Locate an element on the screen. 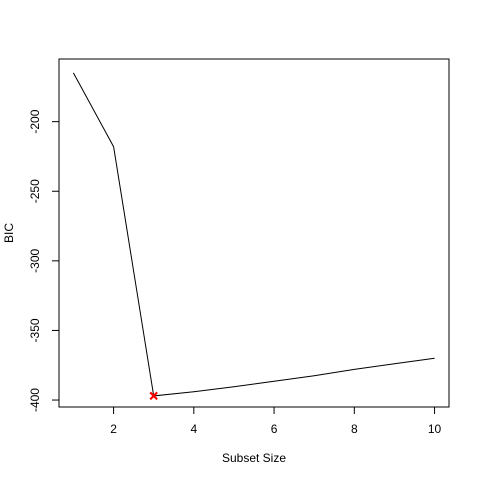 Image resolution: width=480 pixels, height=480 pixels. x-tick-label: 6 is located at coordinates (274, 429).